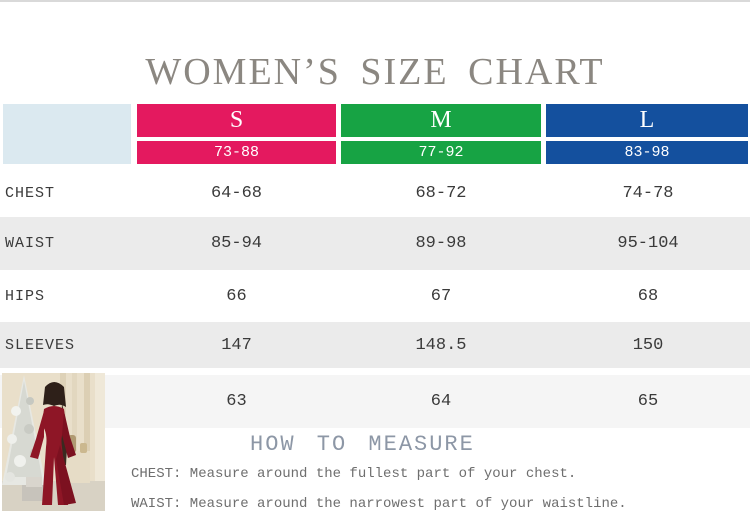 The height and width of the screenshot is (522, 750). Describe the element at coordinates (236, 193) in the screenshot. I see `table-cell: 64-68` at that location.